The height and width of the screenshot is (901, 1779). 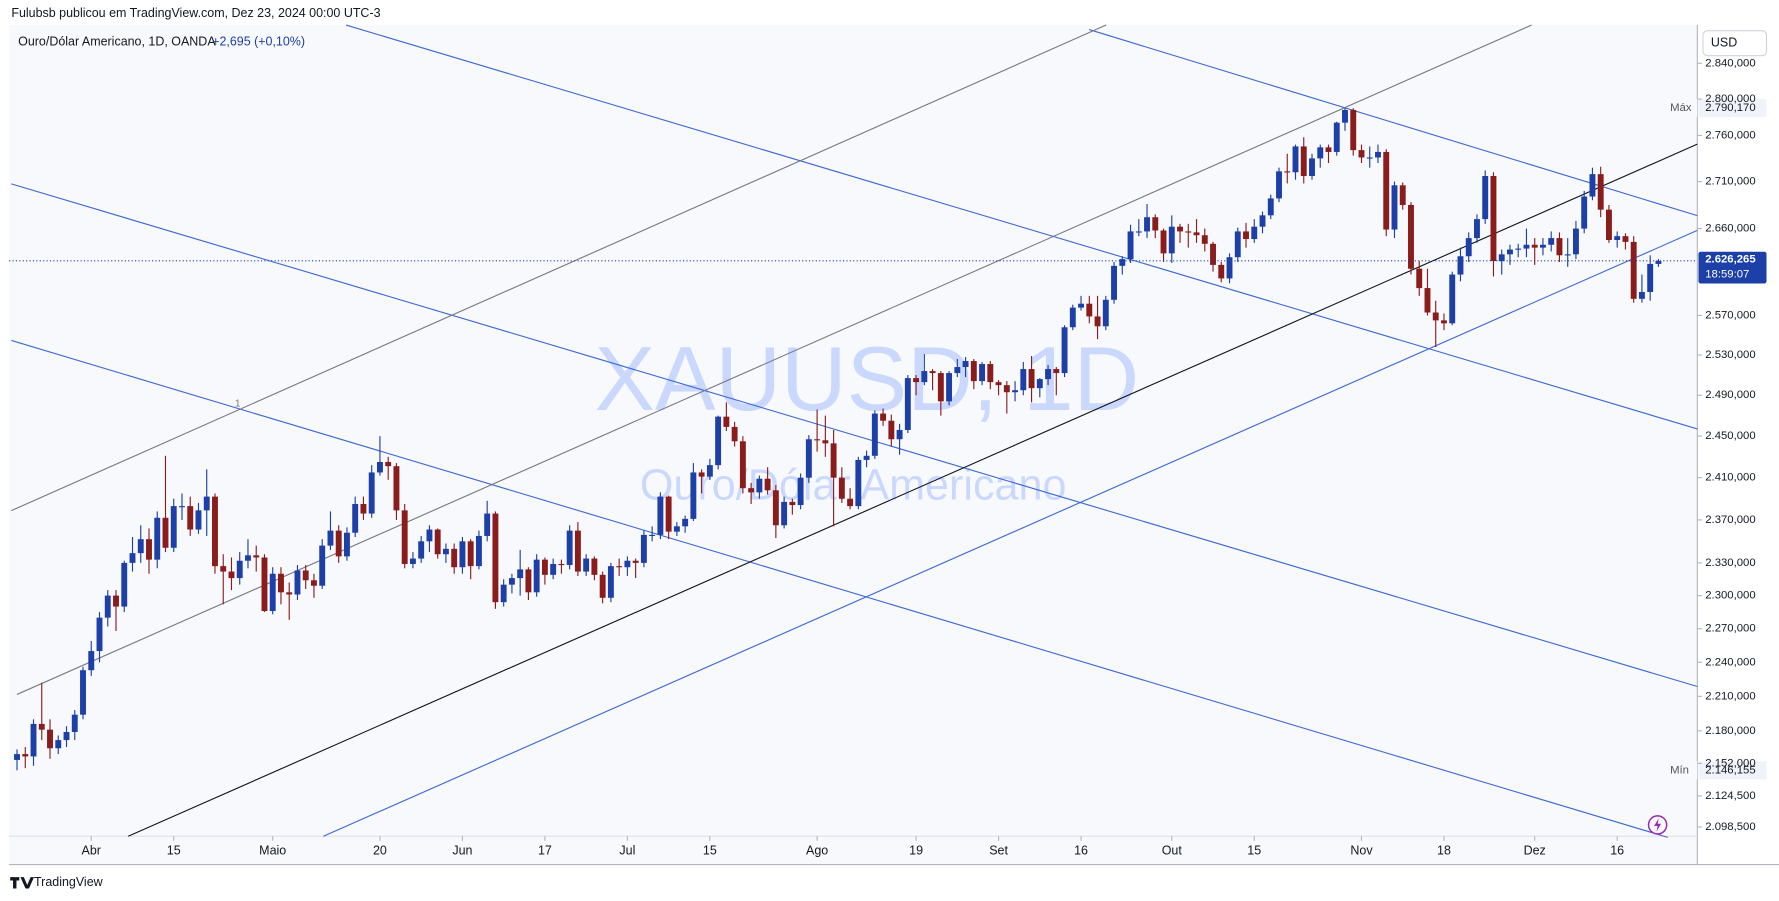 What do you see at coordinates (1681, 108) in the screenshot?
I see `max-name-box` at bounding box center [1681, 108].